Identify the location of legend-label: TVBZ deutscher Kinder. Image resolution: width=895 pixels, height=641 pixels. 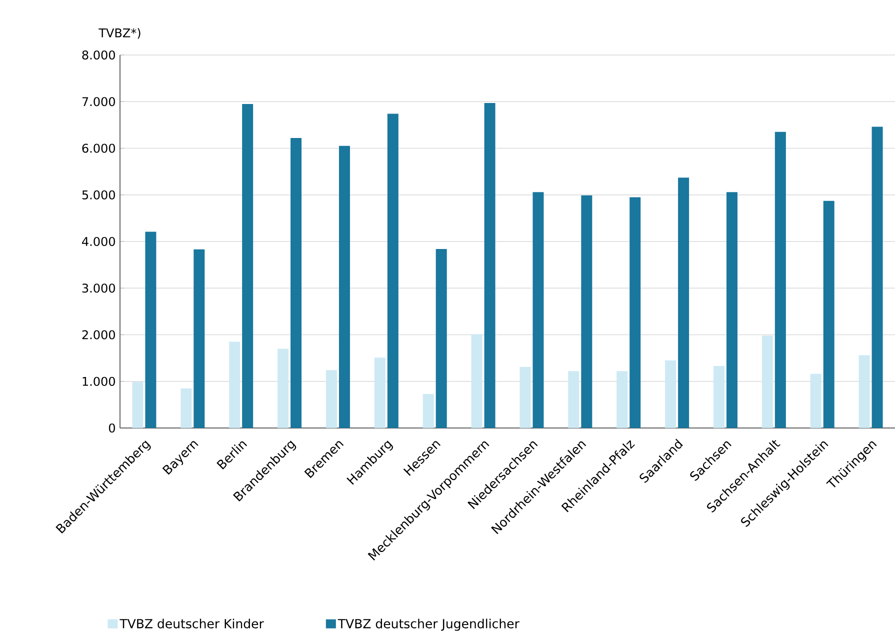
(192, 623).